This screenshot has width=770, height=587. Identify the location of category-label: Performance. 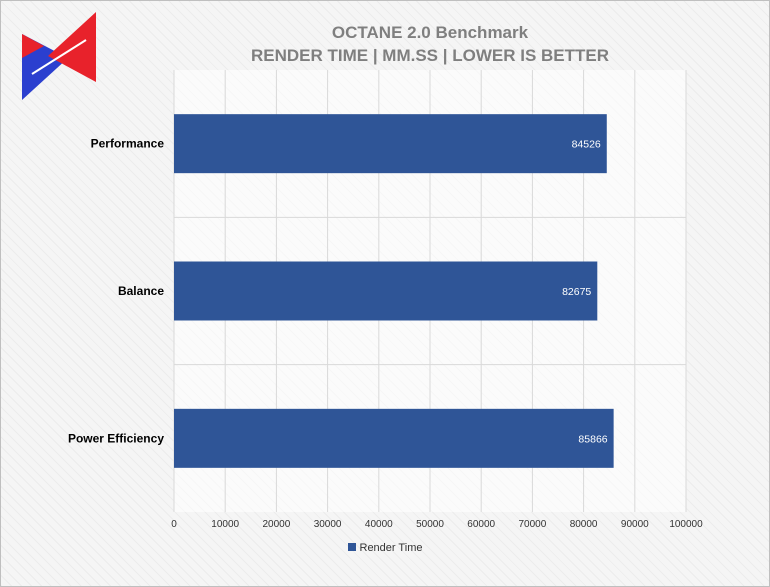
(128, 144).